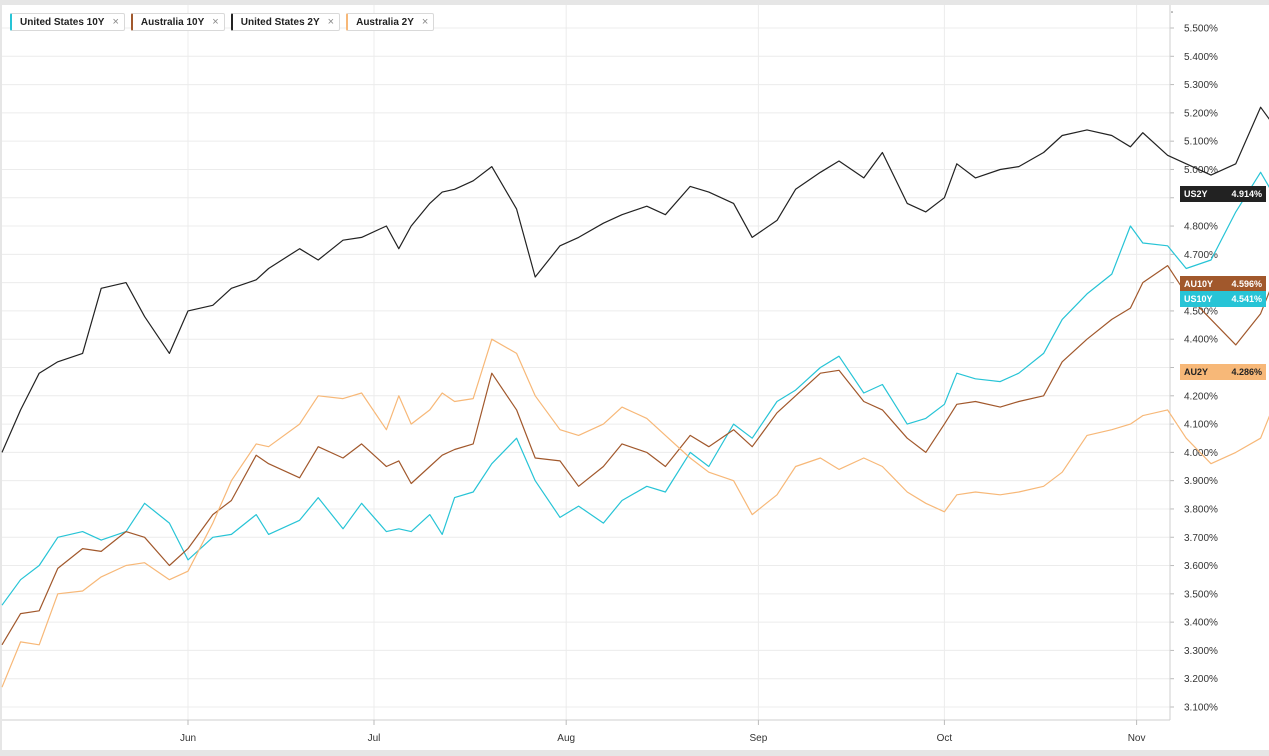 This screenshot has height=756, width=1269. What do you see at coordinates (374, 738) in the screenshot?
I see `x-tick-label: Jul` at bounding box center [374, 738].